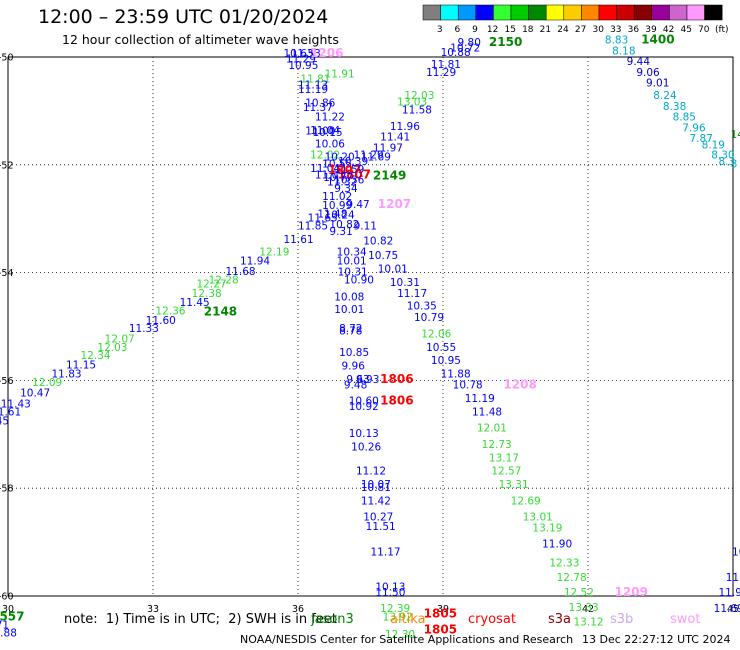 The height and width of the screenshot is (650, 740). Describe the element at coordinates (207, 294) in the screenshot. I see `data-label-56: 12.38` at that location.